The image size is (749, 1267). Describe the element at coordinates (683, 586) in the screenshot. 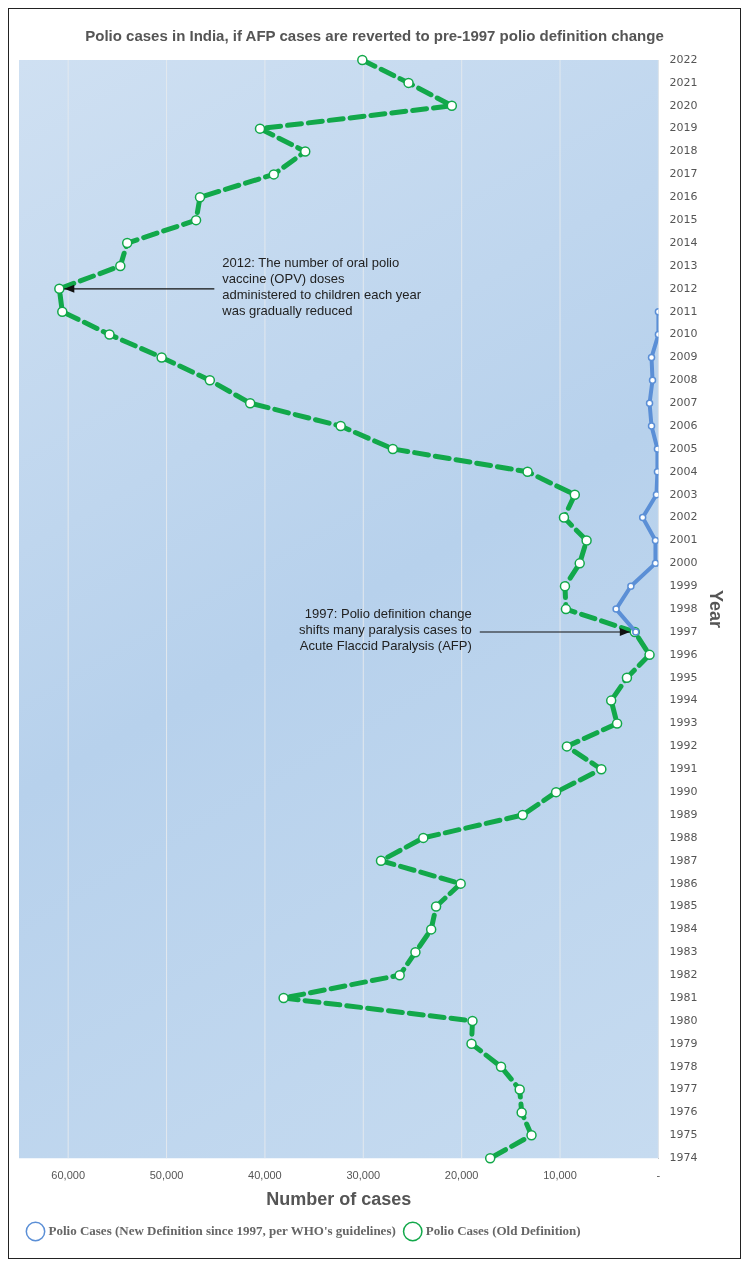

I see `y-tick-label: 1999` at that location.